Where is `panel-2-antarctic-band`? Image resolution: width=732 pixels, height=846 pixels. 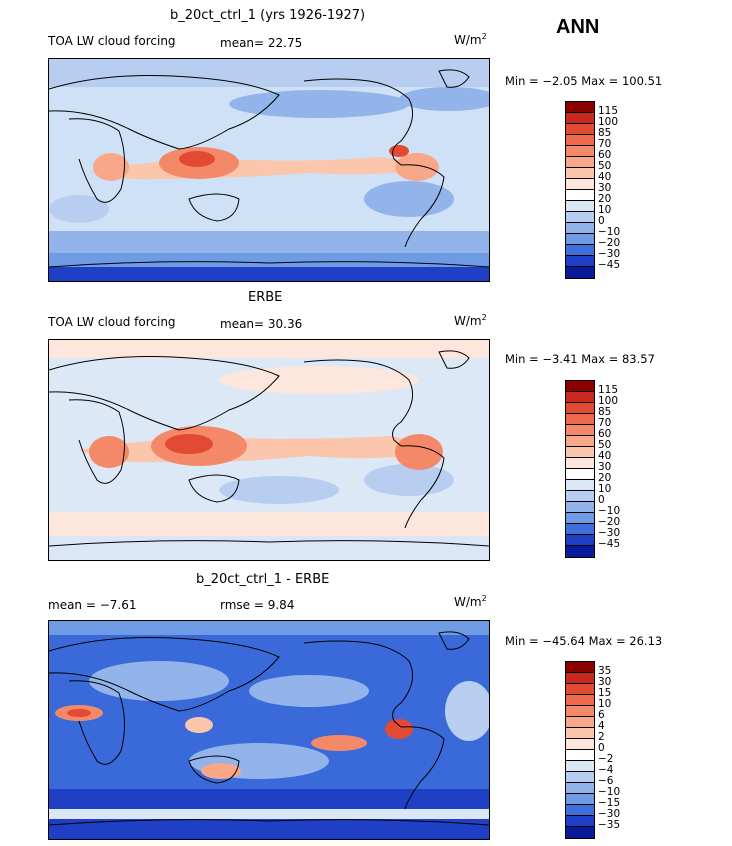 panel-2-antarctic-band is located at coordinates (269, 548).